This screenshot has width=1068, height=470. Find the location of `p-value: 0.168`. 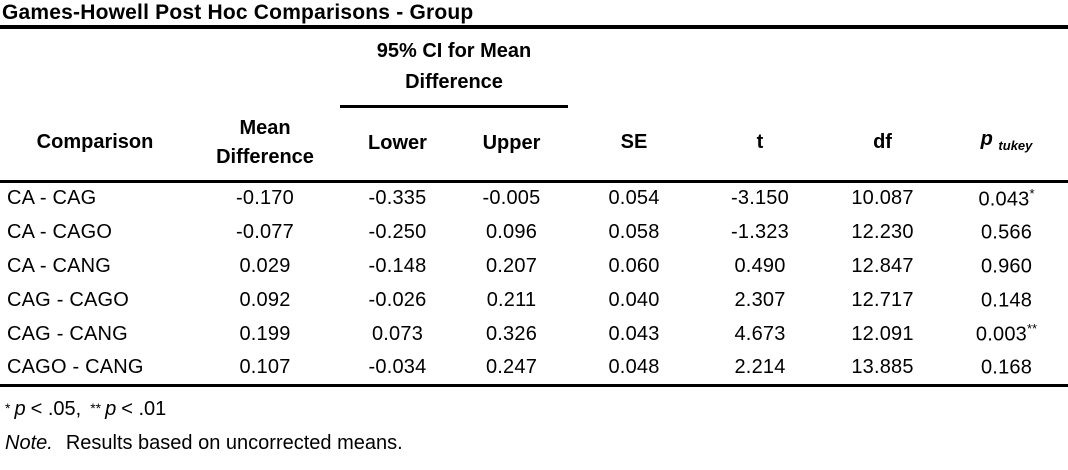

p-value: 0.168 is located at coordinates (1006, 368).